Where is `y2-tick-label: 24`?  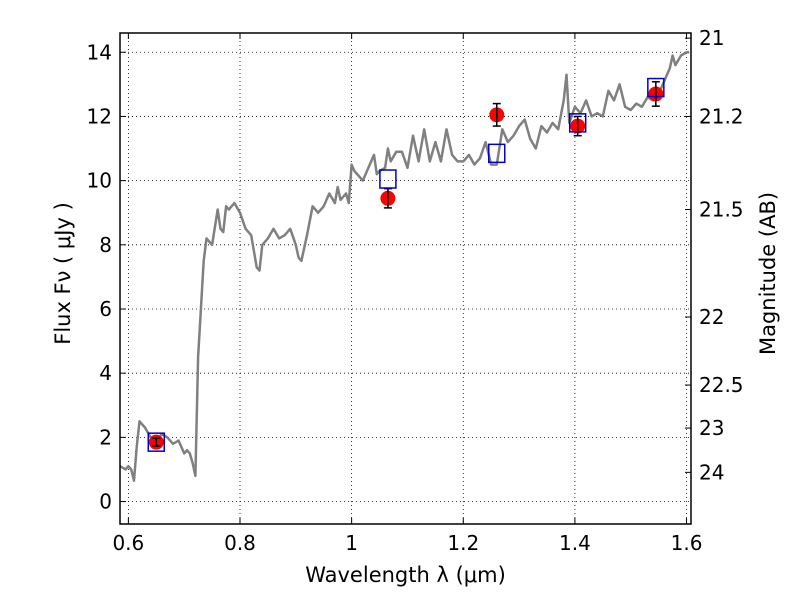
y2-tick-label: 24 is located at coordinates (711, 472).